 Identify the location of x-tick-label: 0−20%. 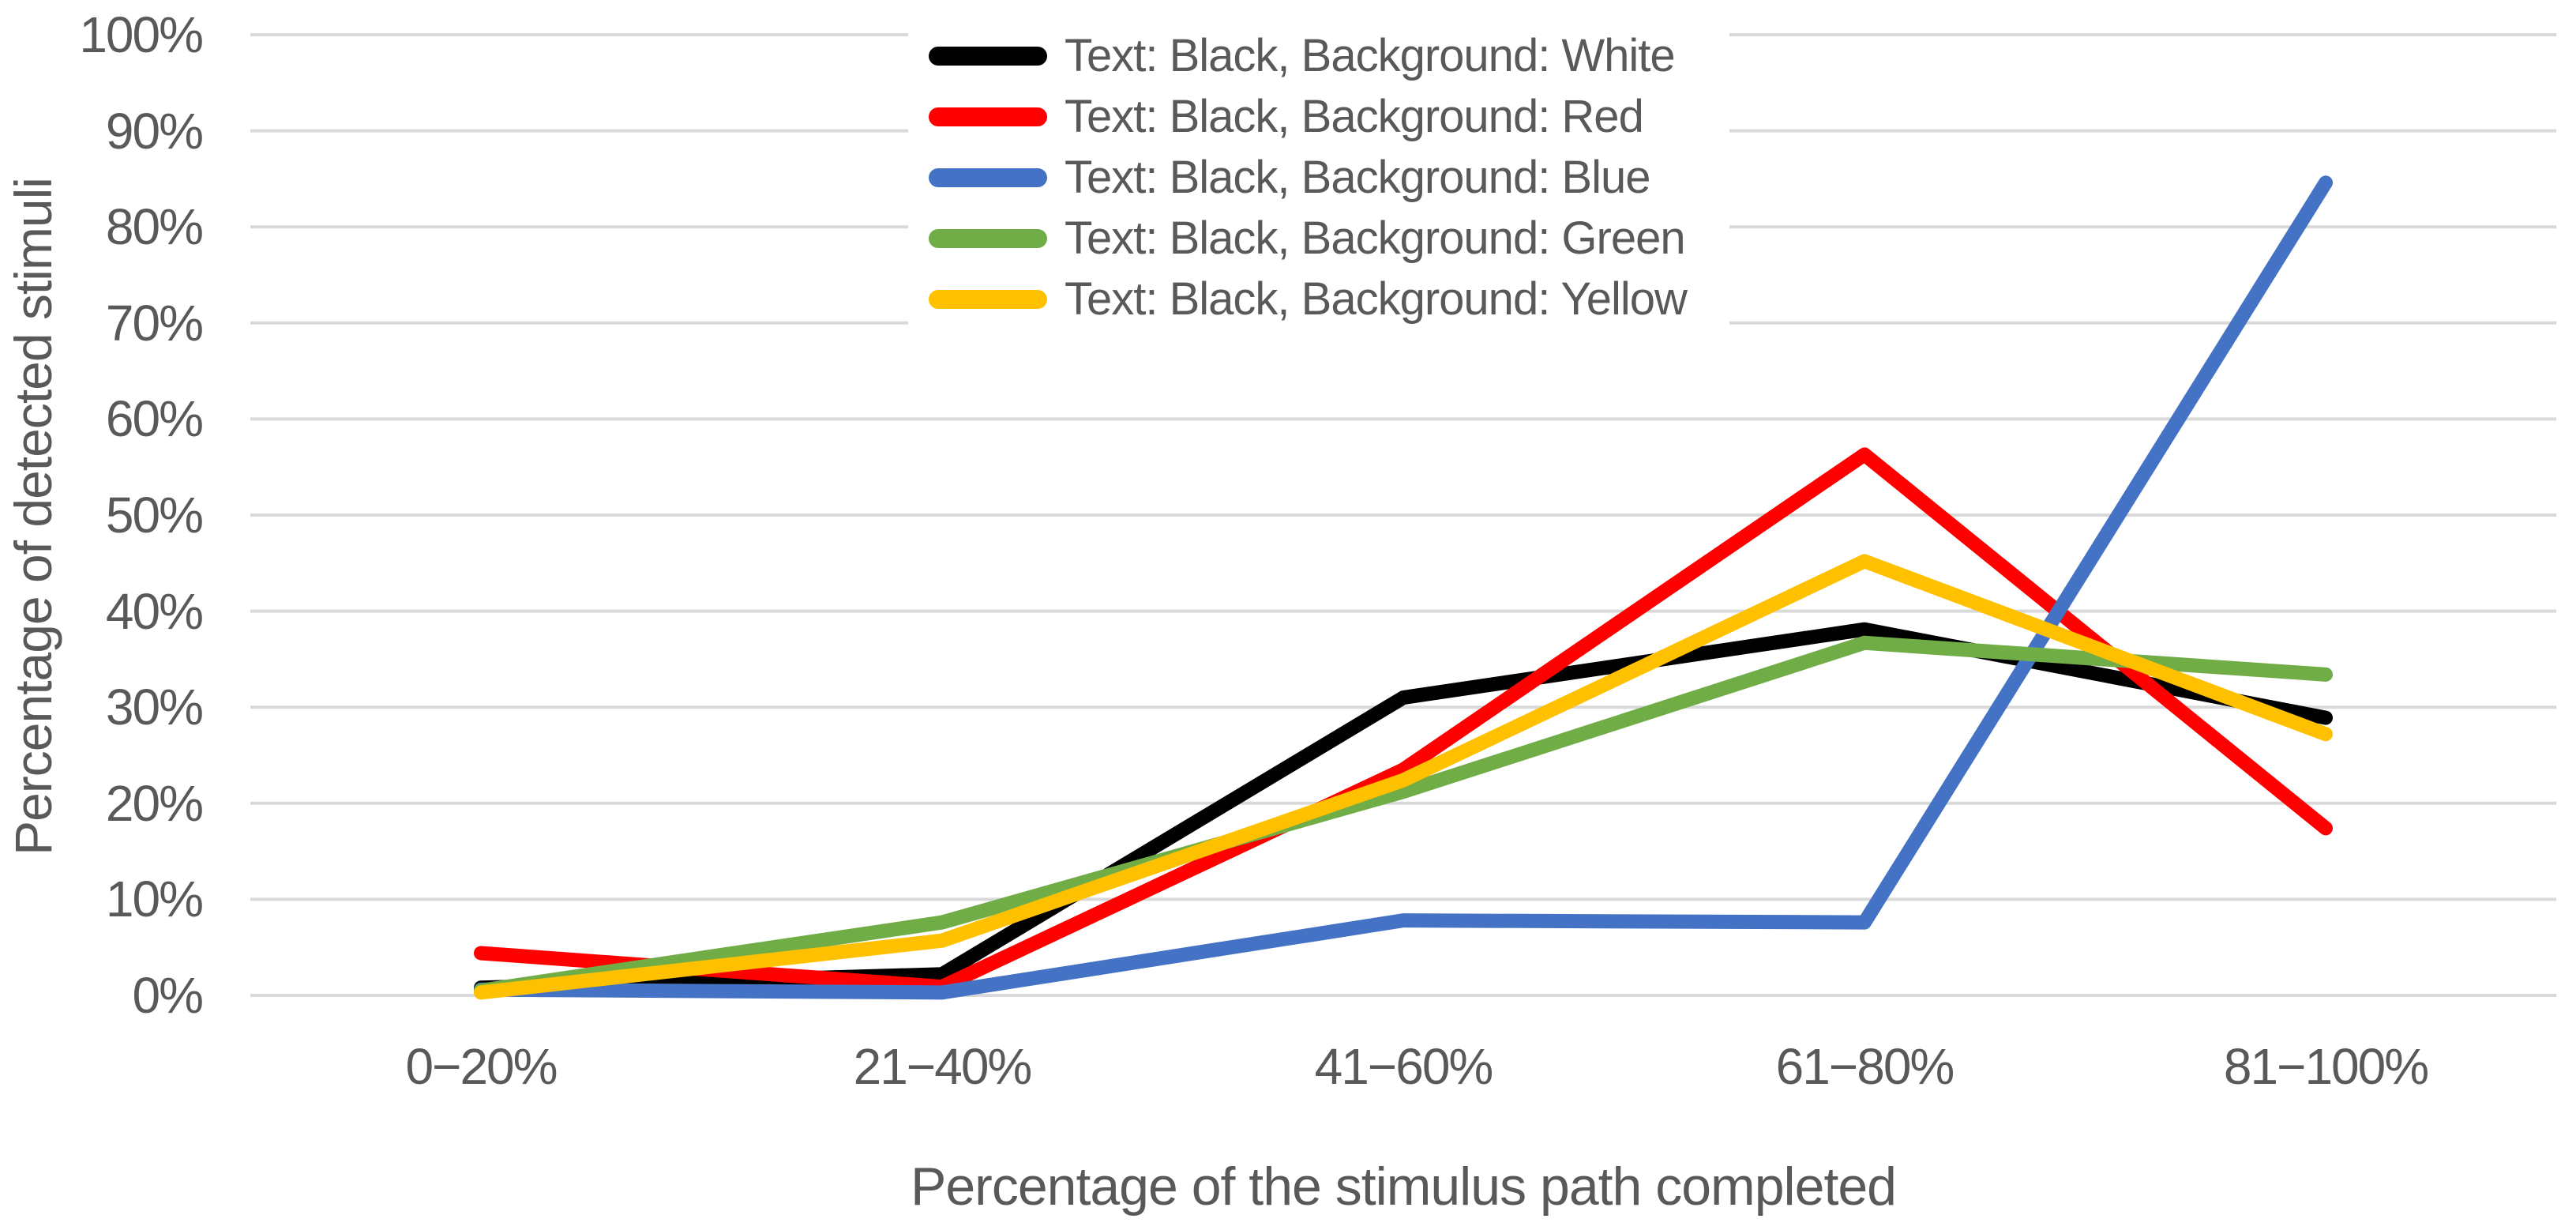
(481, 1066).